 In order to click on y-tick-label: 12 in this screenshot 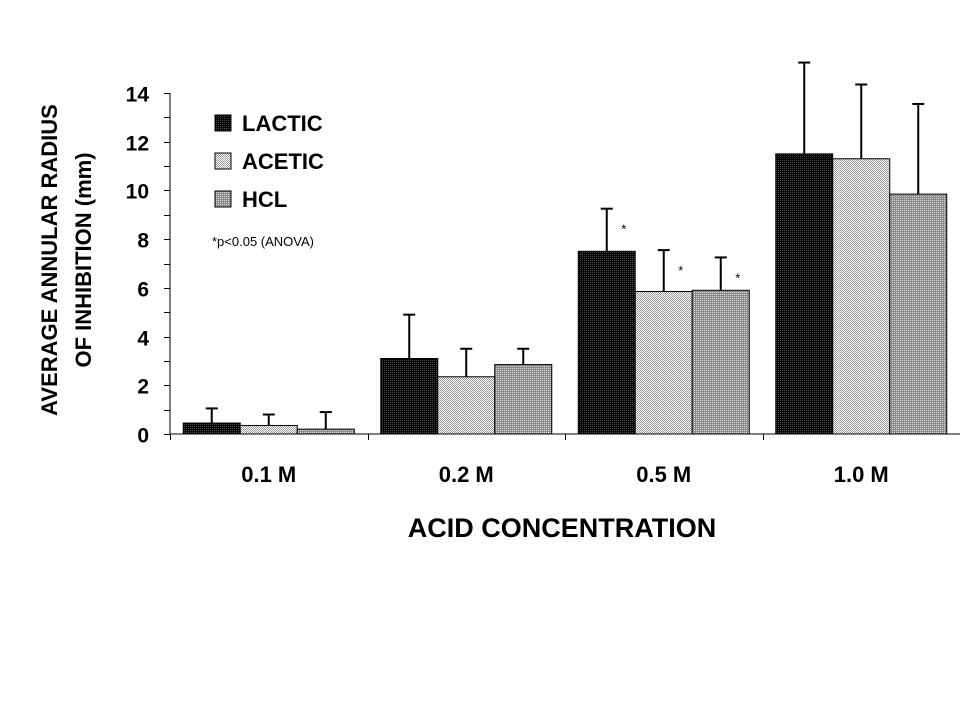, I will do `click(137, 144)`.